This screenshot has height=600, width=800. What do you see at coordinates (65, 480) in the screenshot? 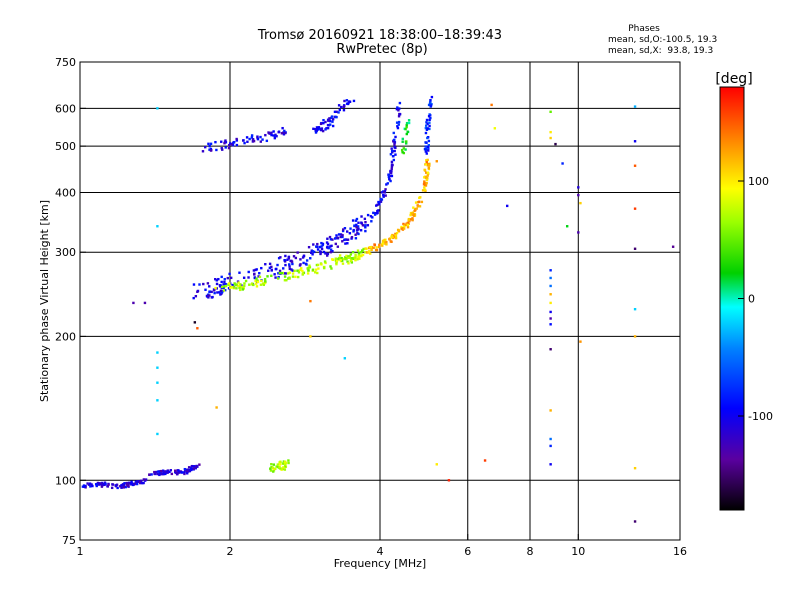
I see `y-tick-label: 100` at bounding box center [65, 480].